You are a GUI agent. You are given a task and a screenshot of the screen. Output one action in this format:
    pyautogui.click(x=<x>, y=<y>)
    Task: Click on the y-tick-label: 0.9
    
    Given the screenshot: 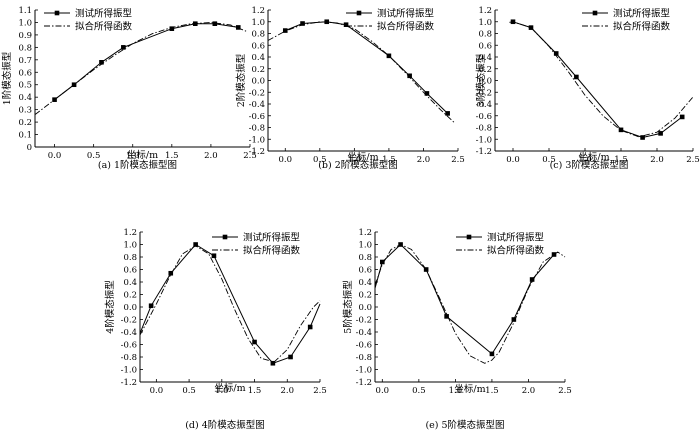 What is the action you would take?
    pyautogui.click(x=25, y=36)
    